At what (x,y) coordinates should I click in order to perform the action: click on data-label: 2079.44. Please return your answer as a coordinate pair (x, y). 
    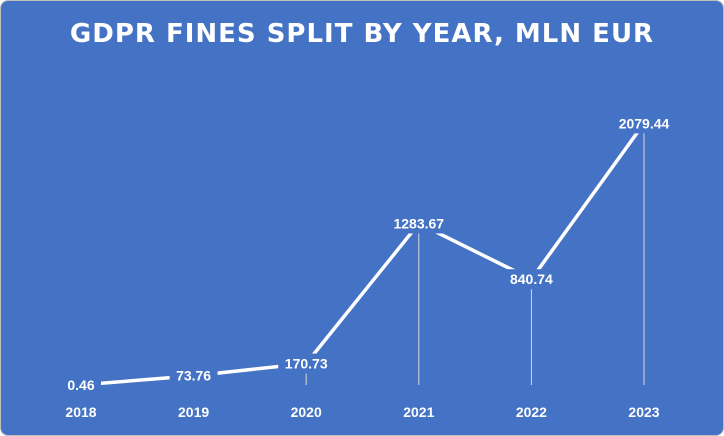
    Looking at the image, I should click on (644, 123).